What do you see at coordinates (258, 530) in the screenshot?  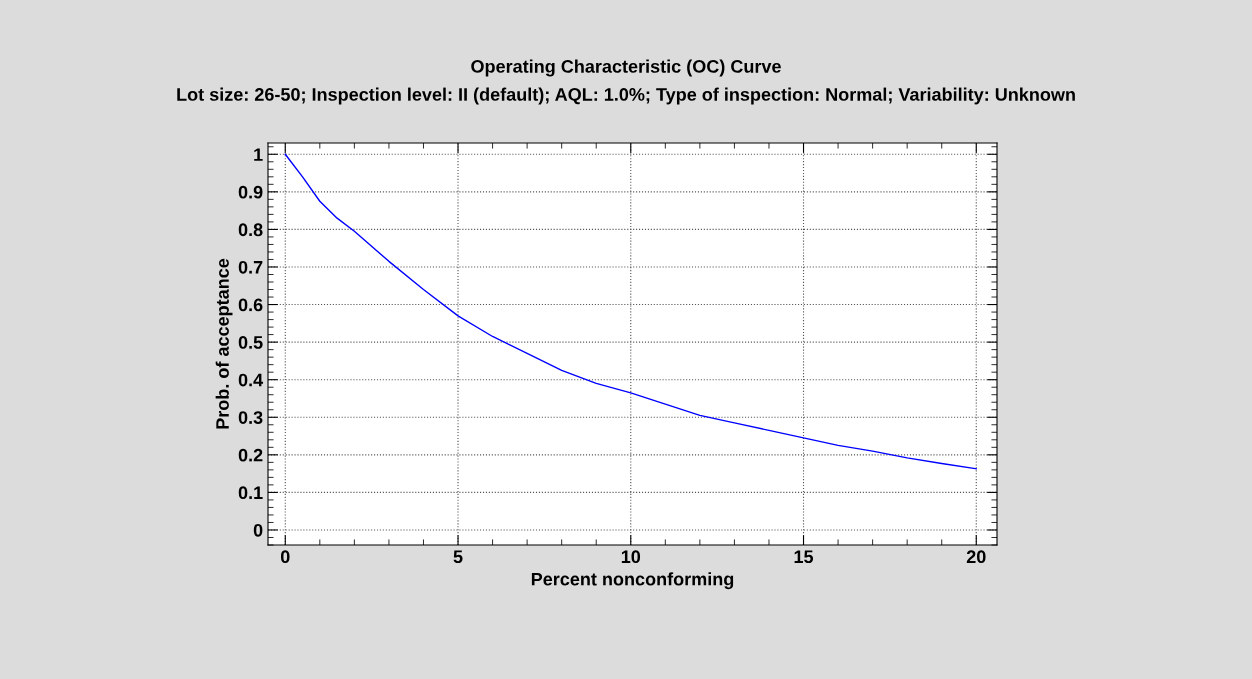 I see `y-tick-label: 0` at bounding box center [258, 530].